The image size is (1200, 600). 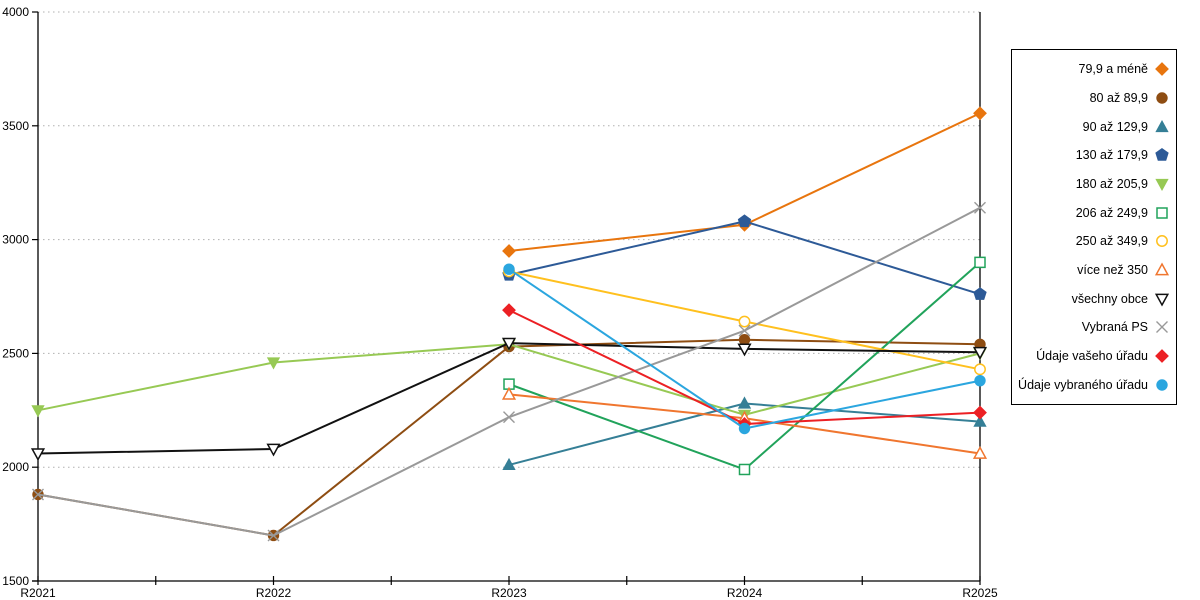 I want to click on legend-item-9: všechny obce, so click(x=1094, y=298).